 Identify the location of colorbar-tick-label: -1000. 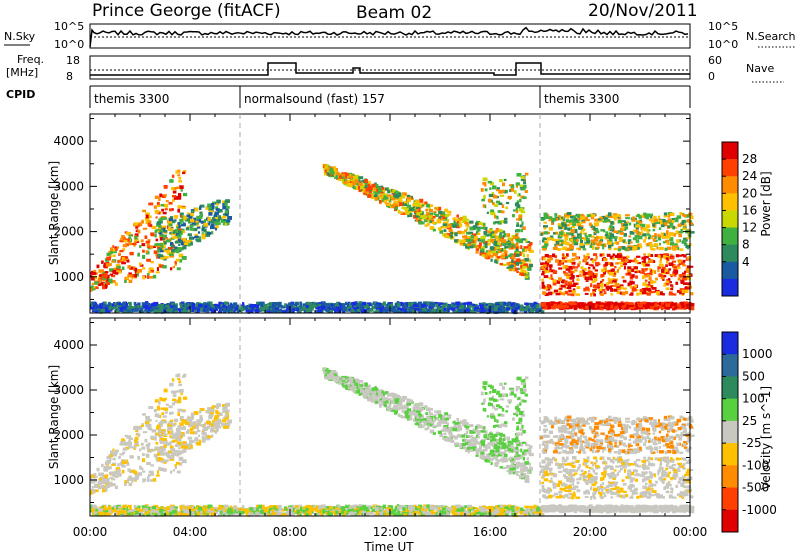
(759, 510).